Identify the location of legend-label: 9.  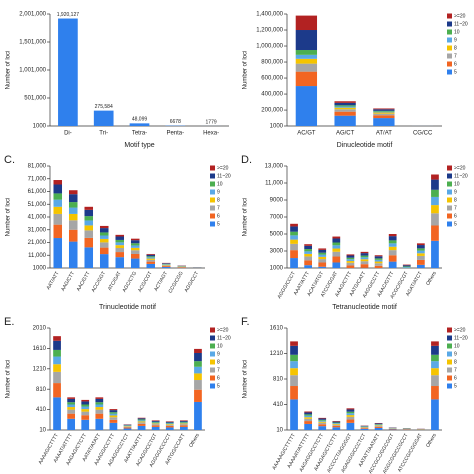
(455, 354).